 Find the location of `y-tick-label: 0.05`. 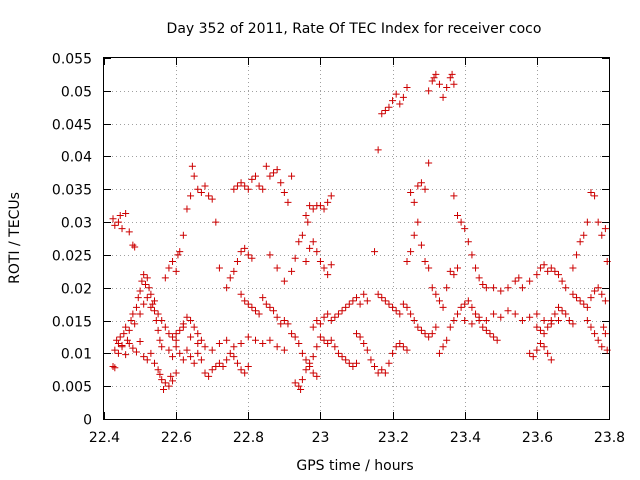

y-tick-label: 0.05 is located at coordinates (76, 93).